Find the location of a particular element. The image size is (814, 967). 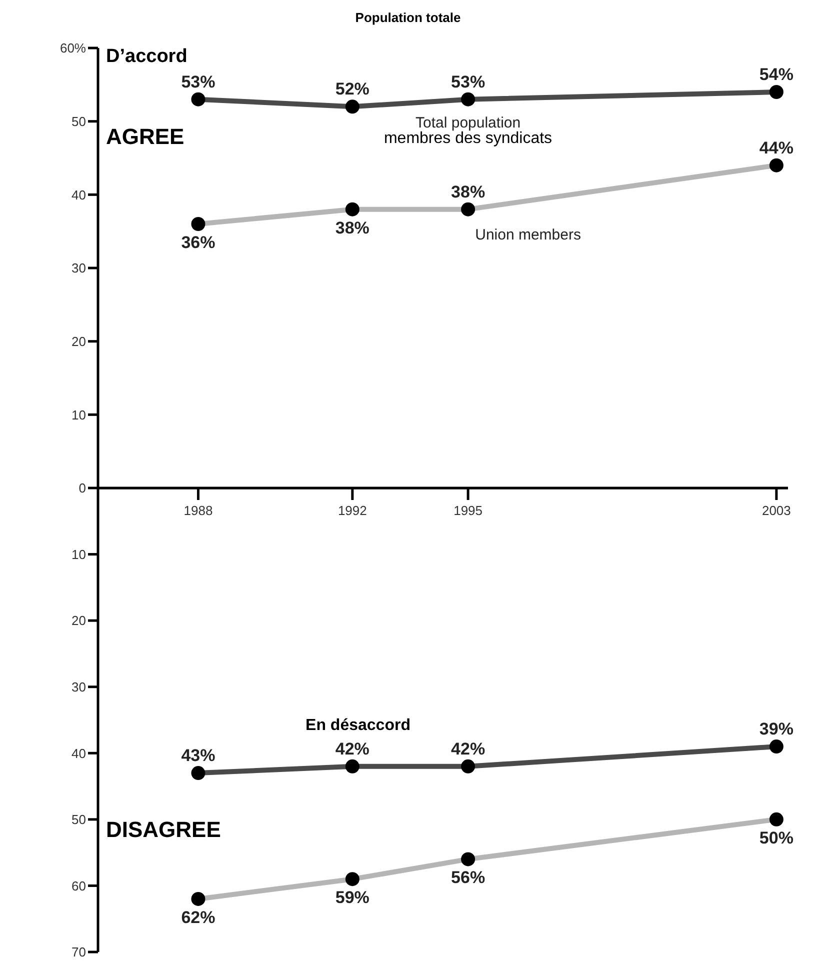

text: Population totale is located at coordinates (408, 17).